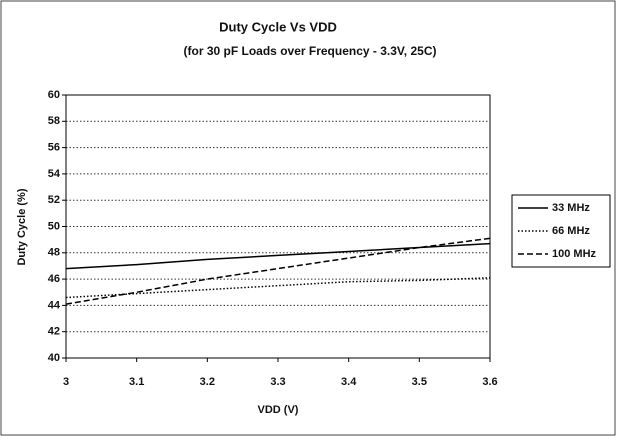 The height and width of the screenshot is (437, 617). Describe the element at coordinates (54, 332) in the screenshot. I see `y-tick-label: 42` at that location.